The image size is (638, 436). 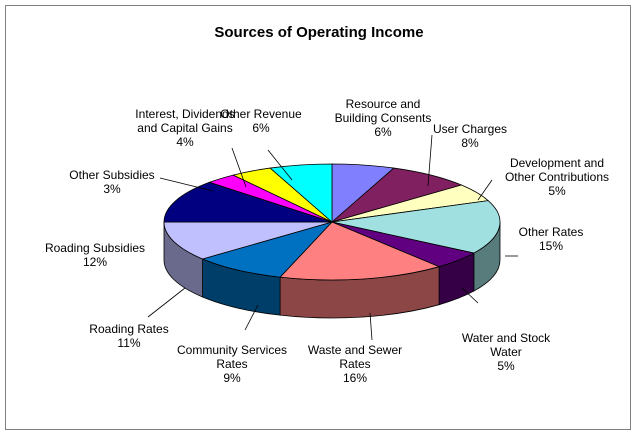 I want to click on slice-label-text: Other Contributions, so click(x=557, y=177).